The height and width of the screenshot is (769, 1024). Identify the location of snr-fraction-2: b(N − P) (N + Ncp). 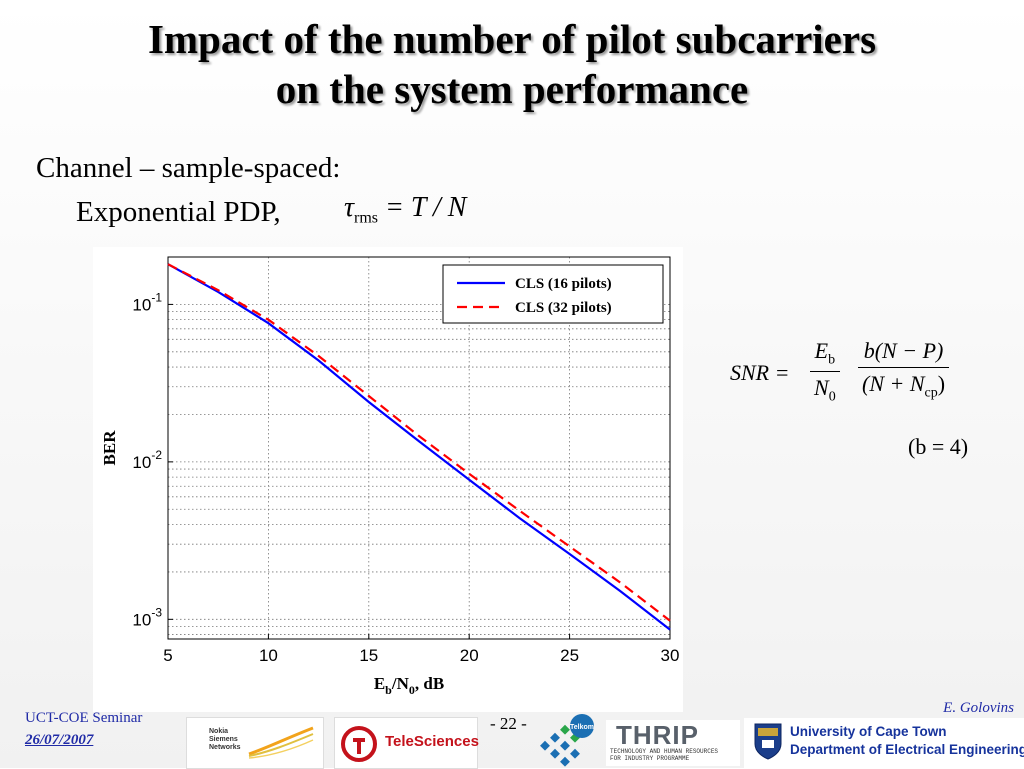
(904, 369).